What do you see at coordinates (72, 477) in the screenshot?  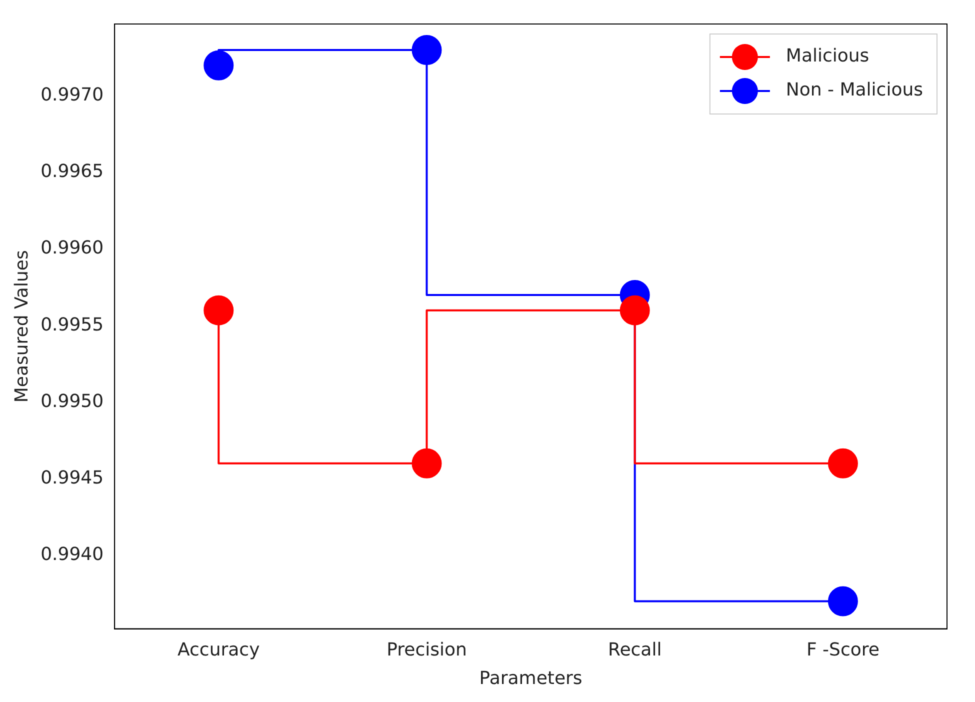 I see `y-tick-label: 0.9945` at bounding box center [72, 477].